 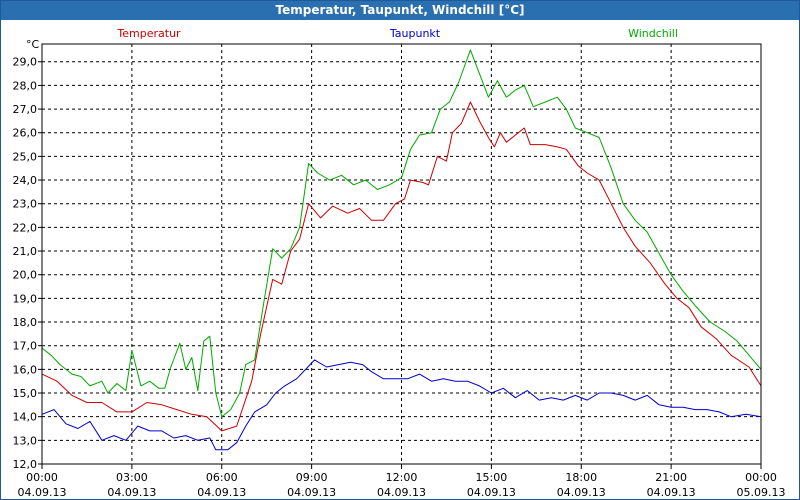 What do you see at coordinates (653, 33) in the screenshot?
I see `legend-entry-windchill: Windchill` at bounding box center [653, 33].